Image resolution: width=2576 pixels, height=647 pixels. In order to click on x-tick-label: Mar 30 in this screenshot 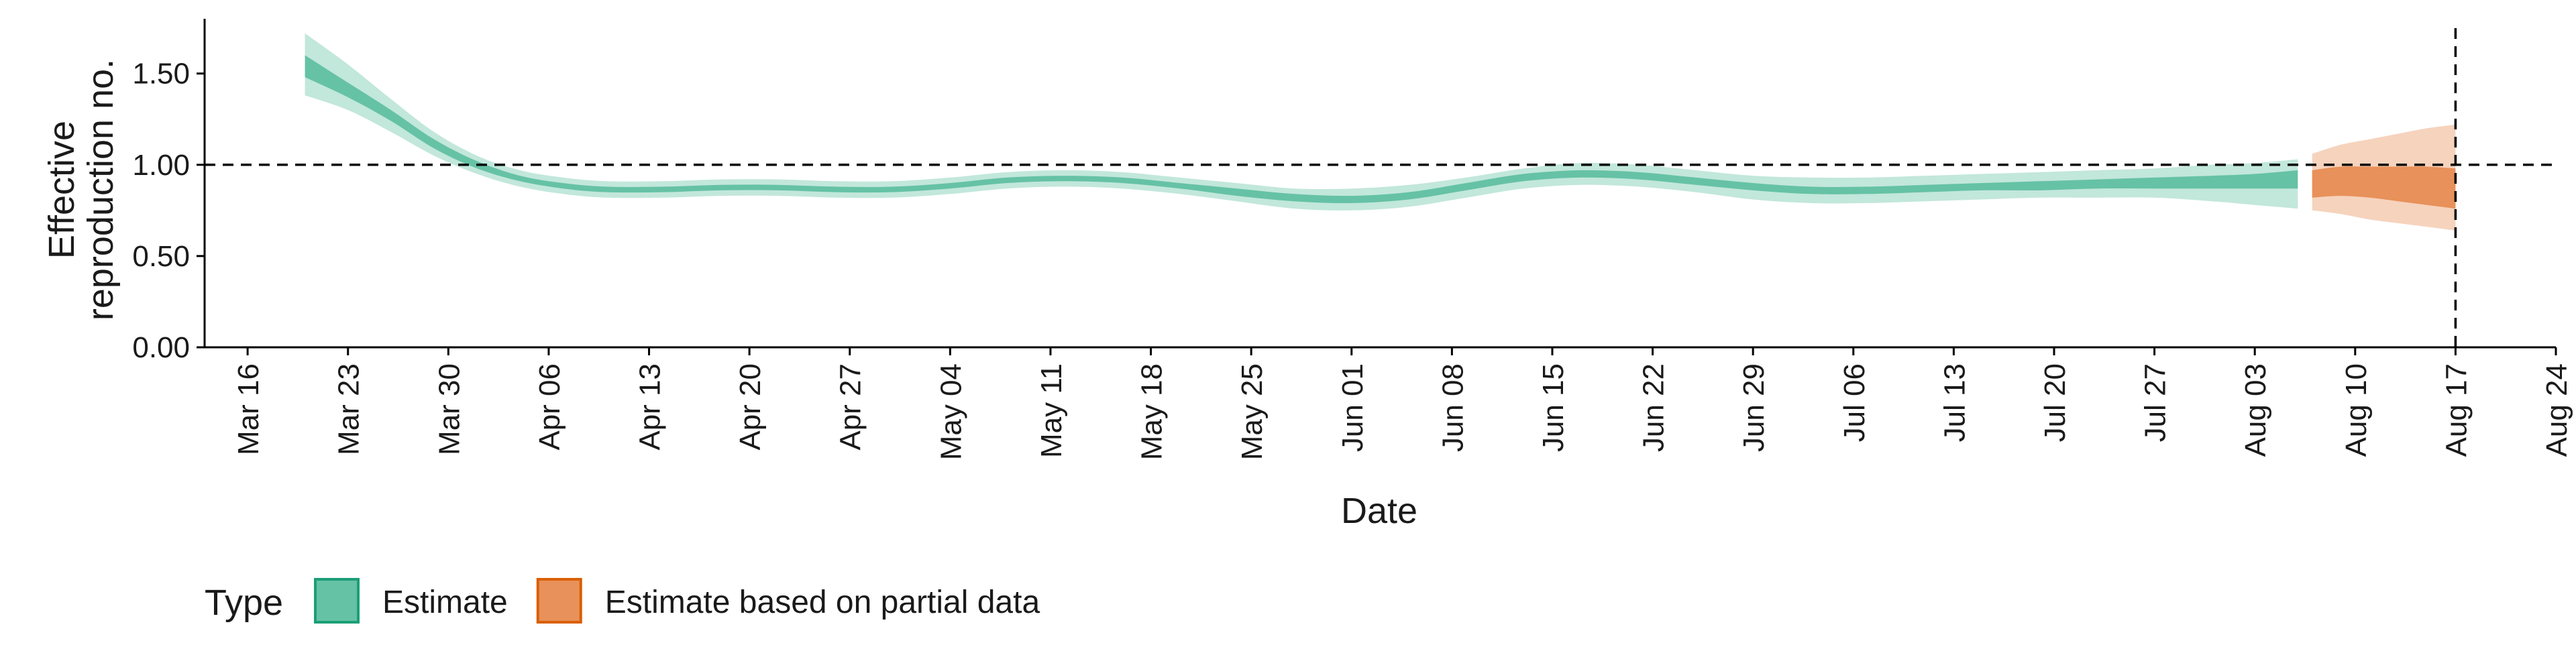, I will do `click(449, 409)`.